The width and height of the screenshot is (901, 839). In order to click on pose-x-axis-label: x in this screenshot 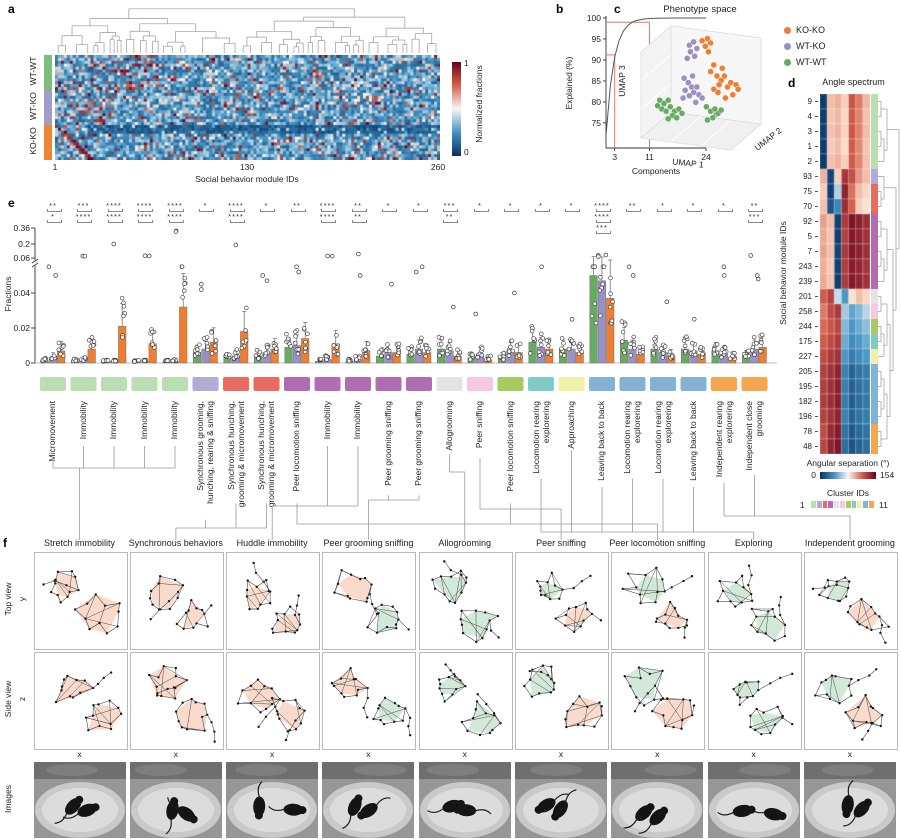, I will do `click(753, 754)`.